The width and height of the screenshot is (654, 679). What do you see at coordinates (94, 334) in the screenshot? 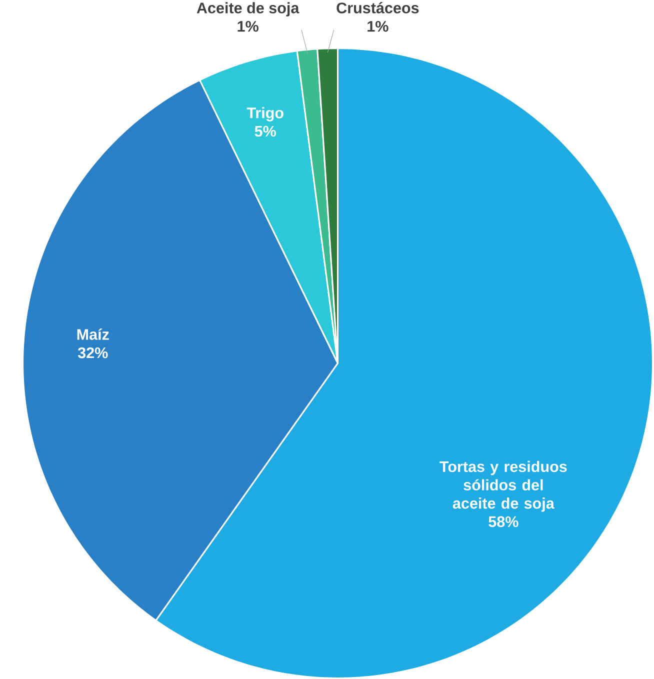
I see `slice-label: Maíz` at bounding box center [94, 334].